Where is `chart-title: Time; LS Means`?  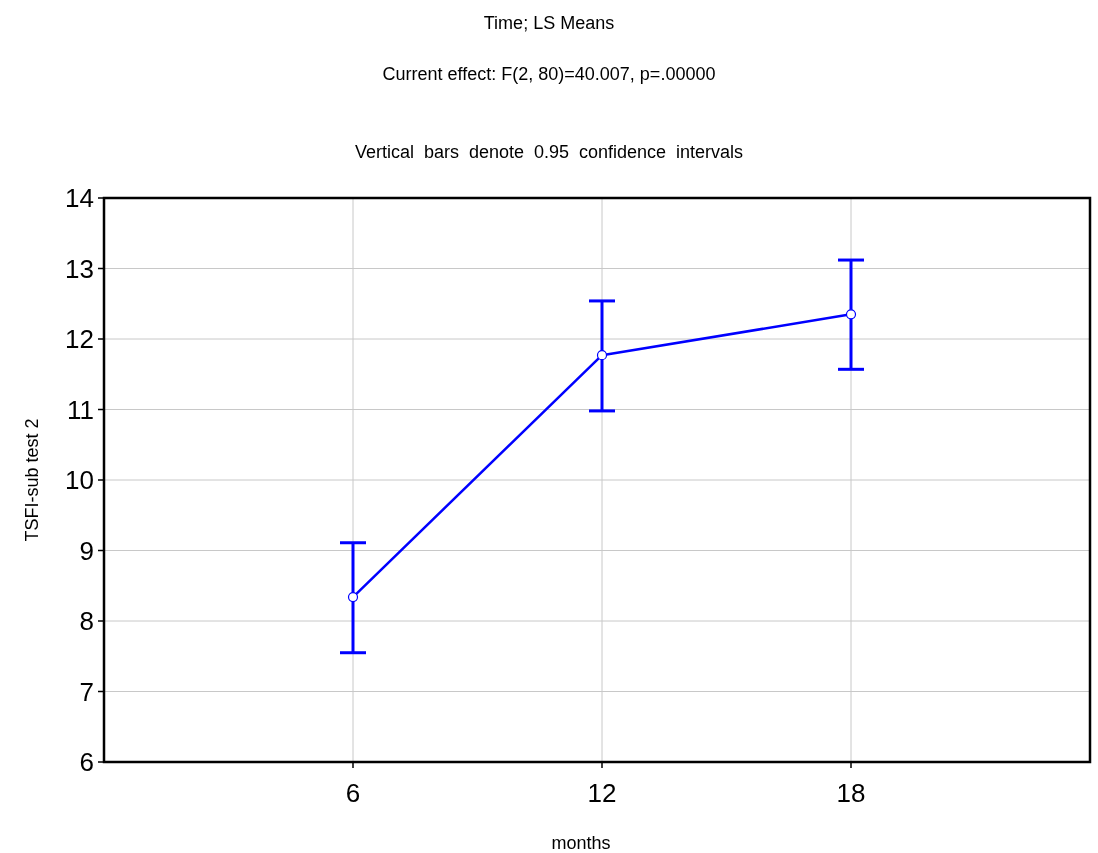 chart-title: Time; LS Means is located at coordinates (549, 23).